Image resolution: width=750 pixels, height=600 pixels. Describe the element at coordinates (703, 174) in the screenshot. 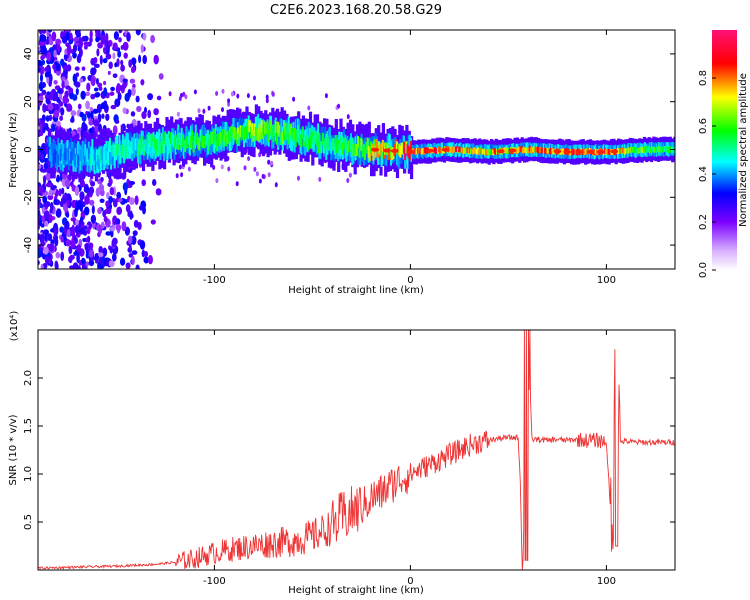

I see `colorbar-tick-label: 0.4` at that location.